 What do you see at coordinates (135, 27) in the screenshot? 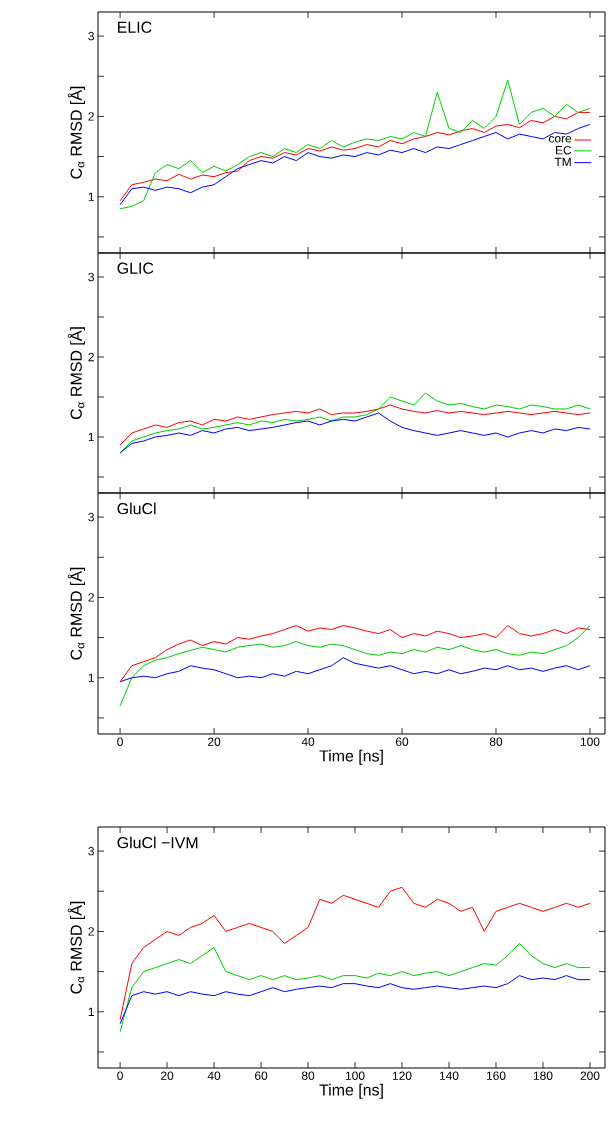
I see `chart-title: ELIC` at bounding box center [135, 27].